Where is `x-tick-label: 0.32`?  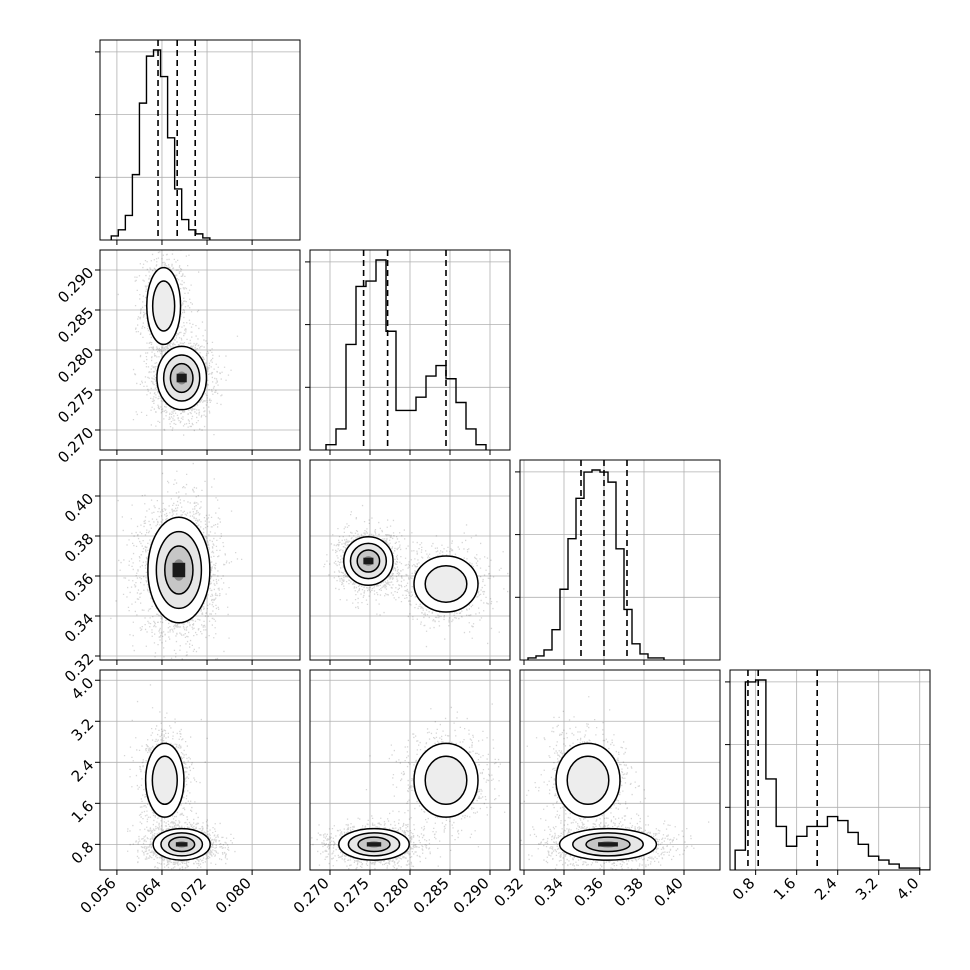
x-tick-label: 0.32 is located at coordinates (508, 892).